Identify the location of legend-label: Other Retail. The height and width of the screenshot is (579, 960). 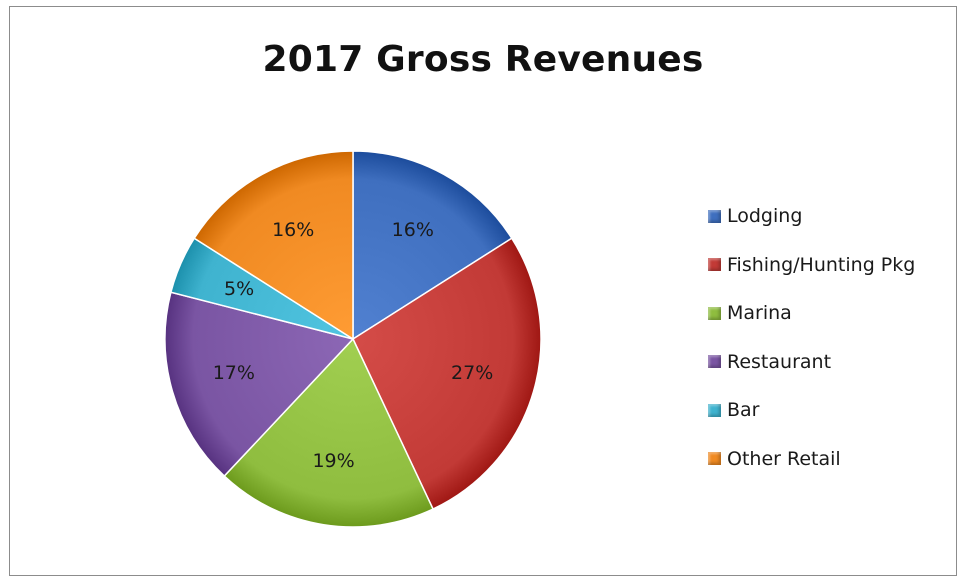
(784, 458).